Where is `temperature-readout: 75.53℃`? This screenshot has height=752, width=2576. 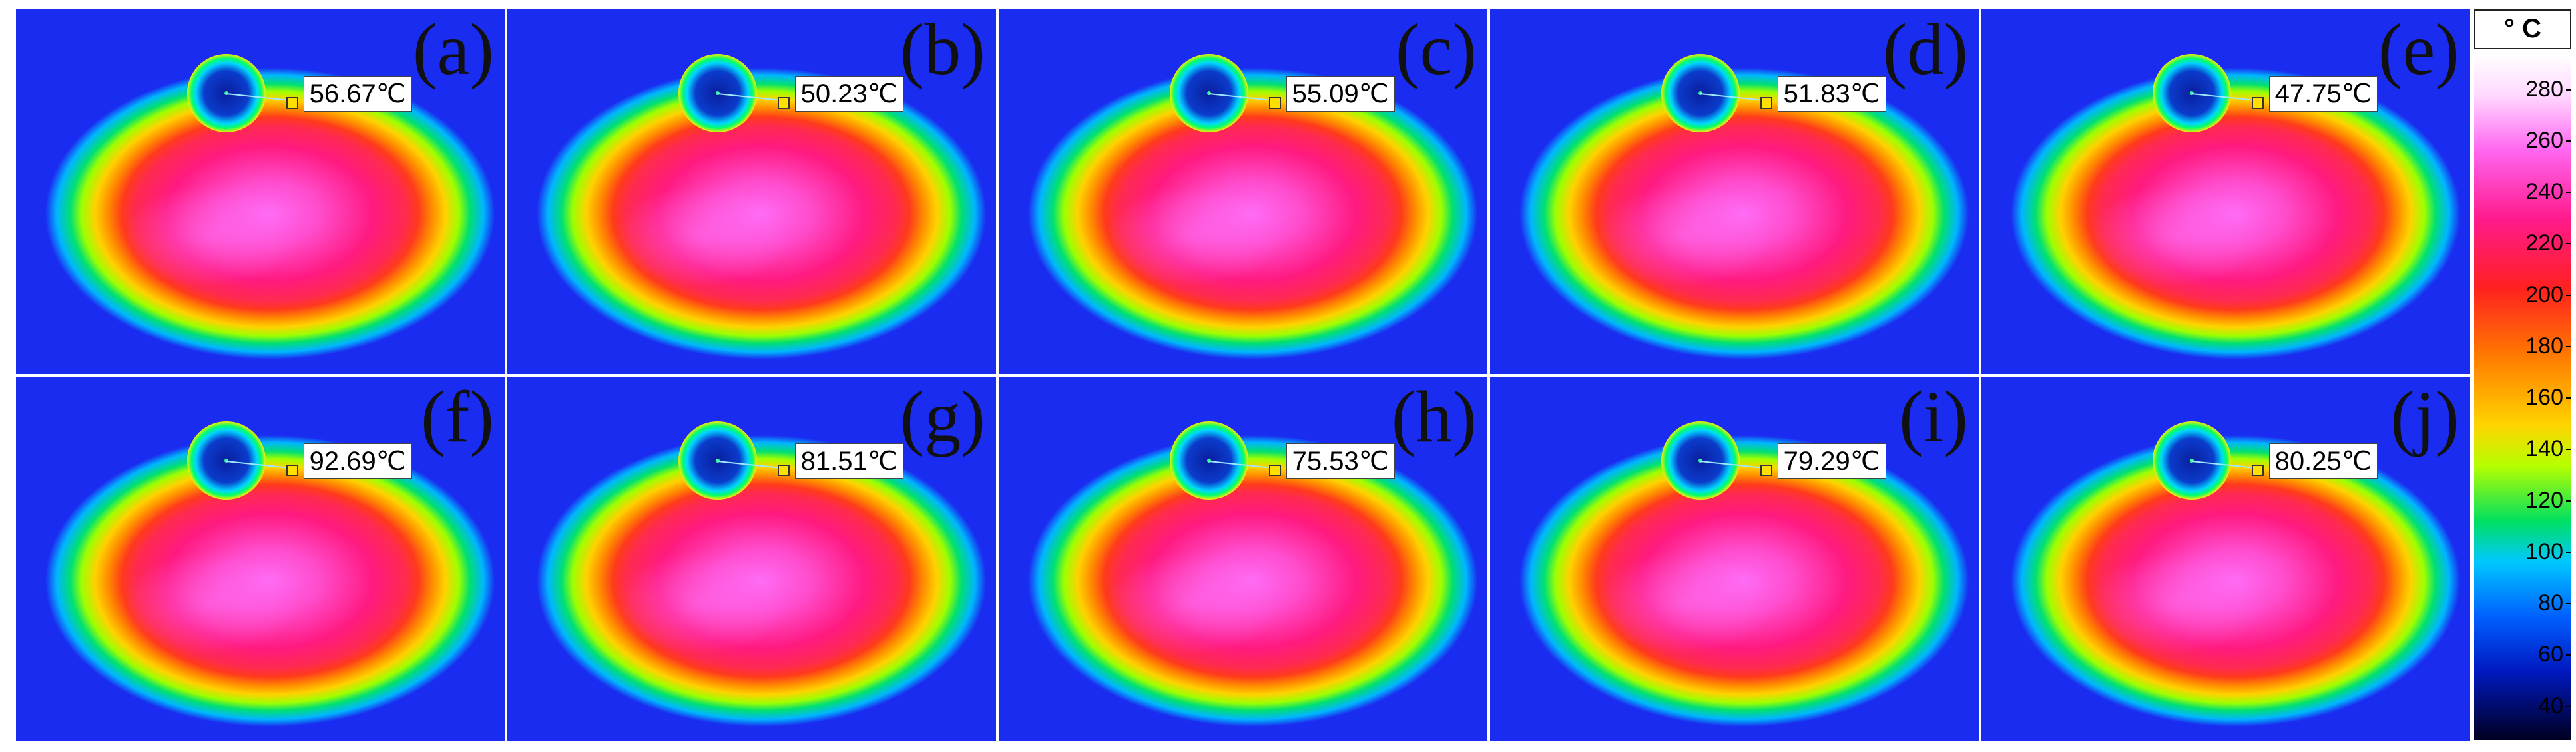 temperature-readout: 75.53℃ is located at coordinates (1341, 461).